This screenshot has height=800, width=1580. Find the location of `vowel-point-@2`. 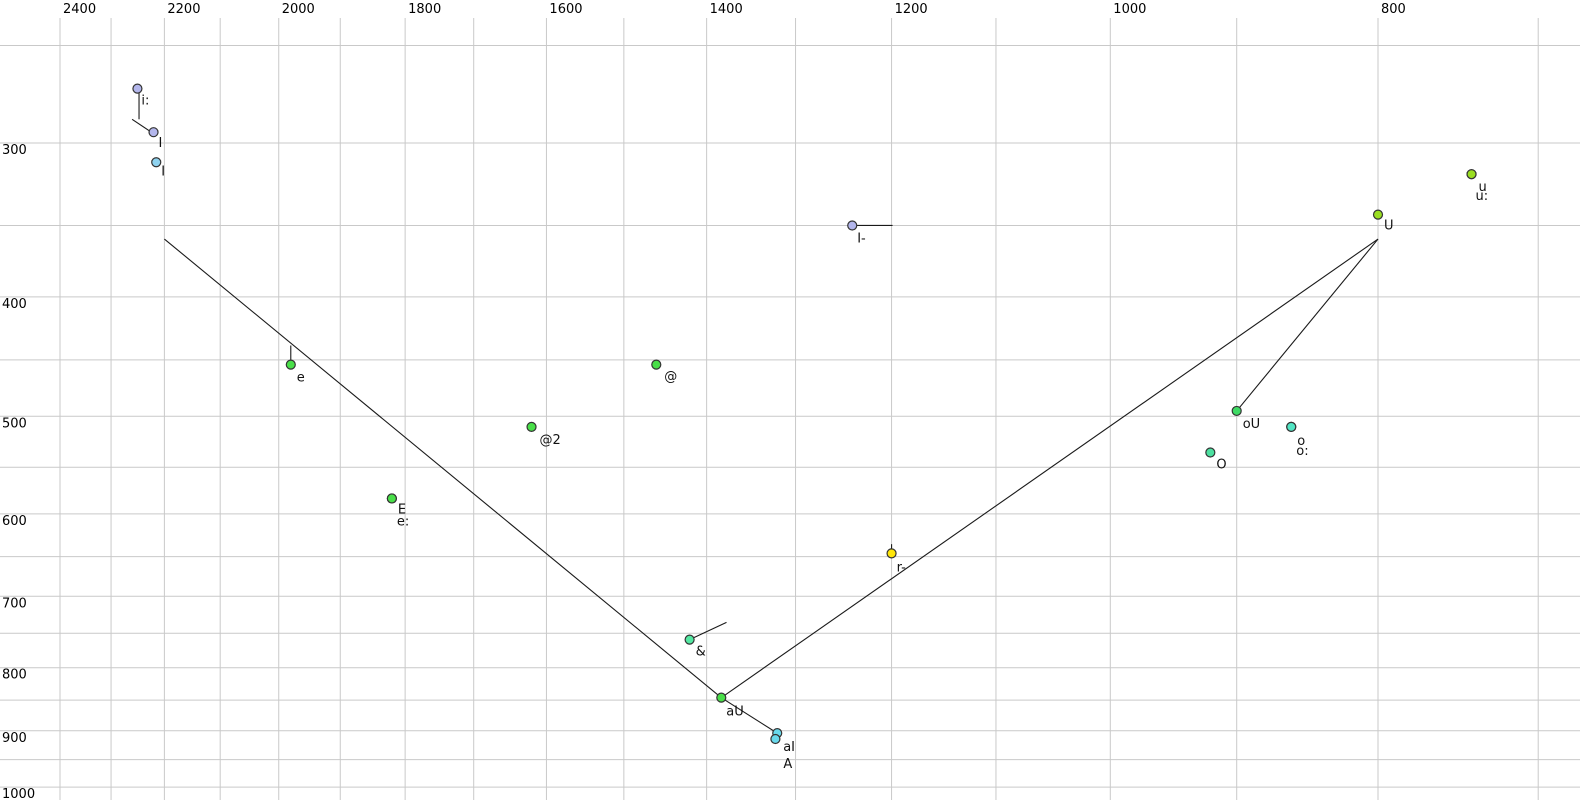

vowel-point-@2 is located at coordinates (531, 426).